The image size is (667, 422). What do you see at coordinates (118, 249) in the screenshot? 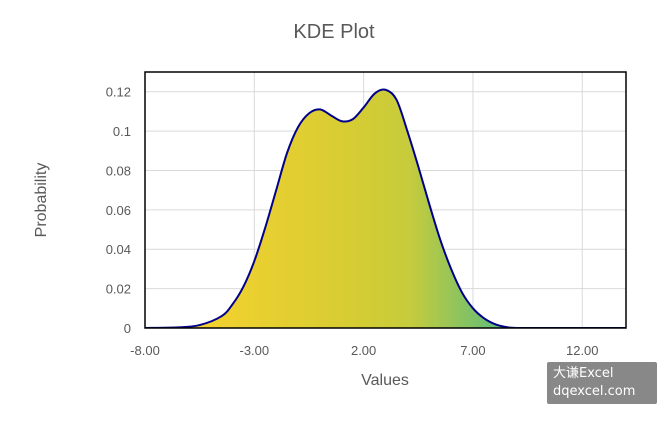
I see `y-tick-label: 0.04` at bounding box center [118, 249].